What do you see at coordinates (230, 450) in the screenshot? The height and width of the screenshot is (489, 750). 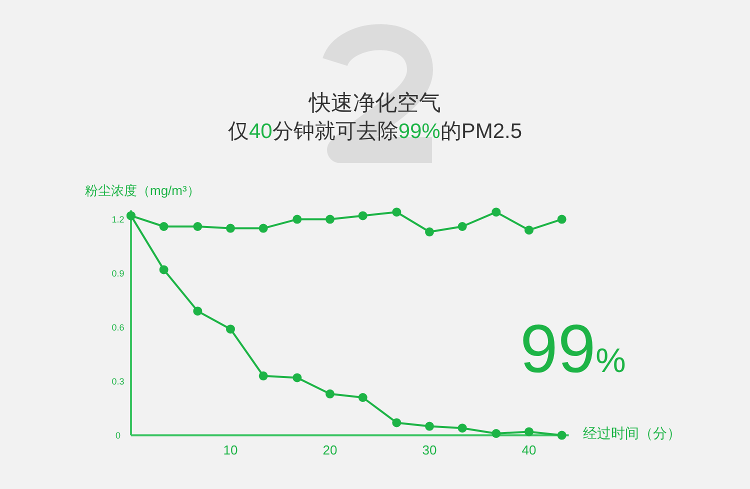 I see `x-tick-label: 10` at bounding box center [230, 450].